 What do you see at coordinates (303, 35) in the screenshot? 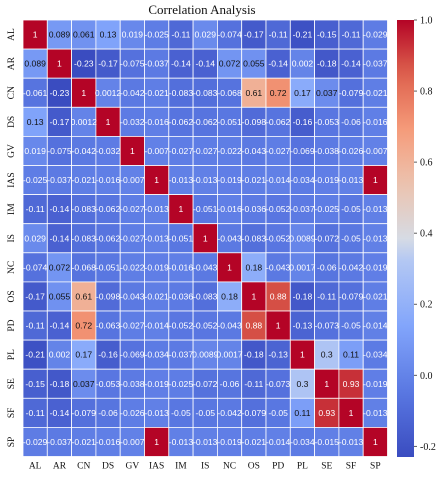
I see `cell-value: -0.21` at bounding box center [303, 35].